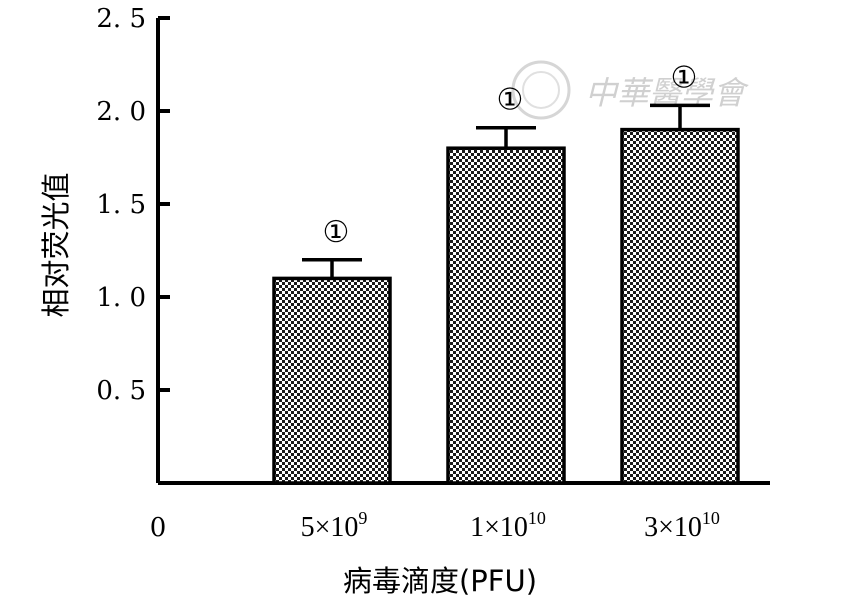 The width and height of the screenshot is (847, 609). What do you see at coordinates (158, 528) in the screenshot?
I see `origin-label: 0` at bounding box center [158, 528].